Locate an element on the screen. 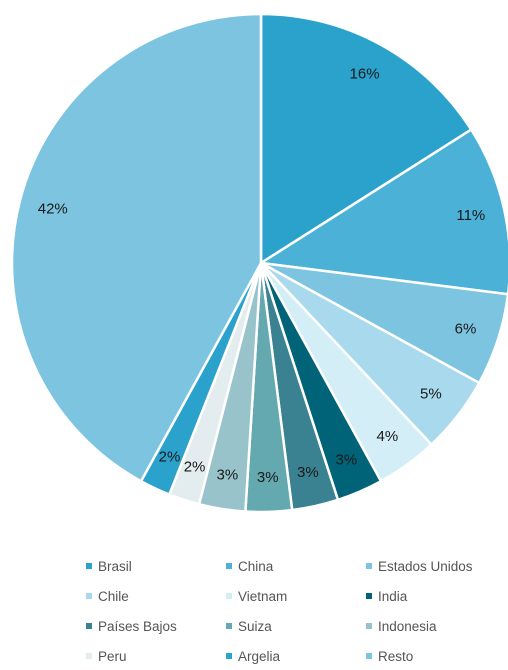 The height and width of the screenshot is (670, 508). legend-item-suiza: Suiza is located at coordinates (249, 626).